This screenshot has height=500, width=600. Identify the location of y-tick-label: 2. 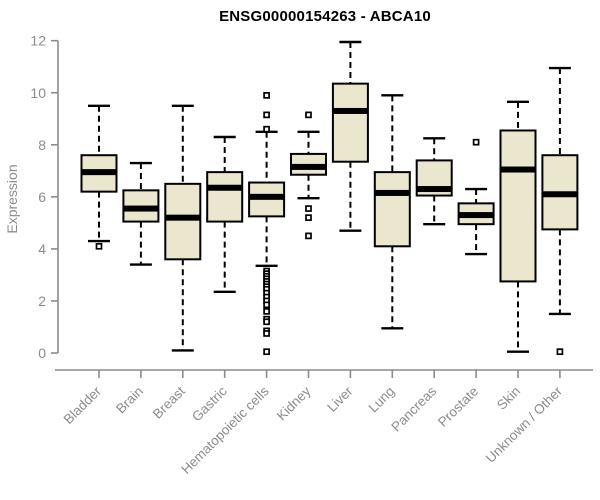
(42, 301).